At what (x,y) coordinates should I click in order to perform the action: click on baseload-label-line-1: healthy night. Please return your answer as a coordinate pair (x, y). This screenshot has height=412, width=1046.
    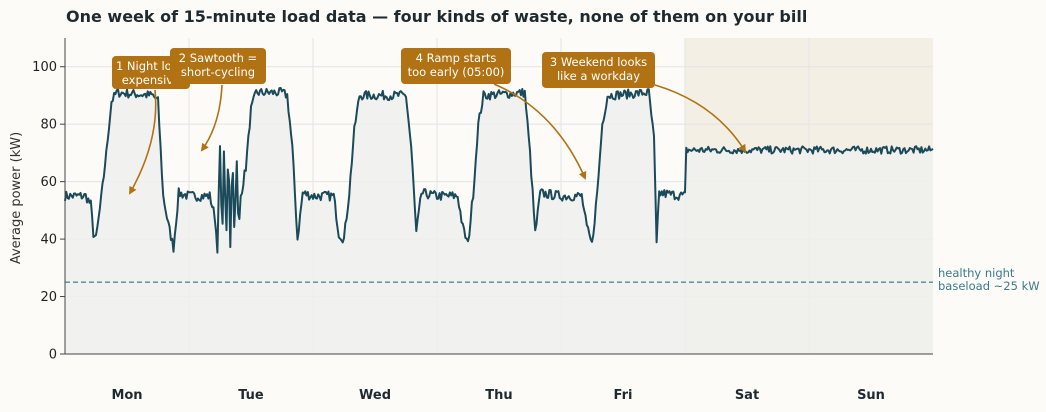
    Looking at the image, I should click on (976, 273).